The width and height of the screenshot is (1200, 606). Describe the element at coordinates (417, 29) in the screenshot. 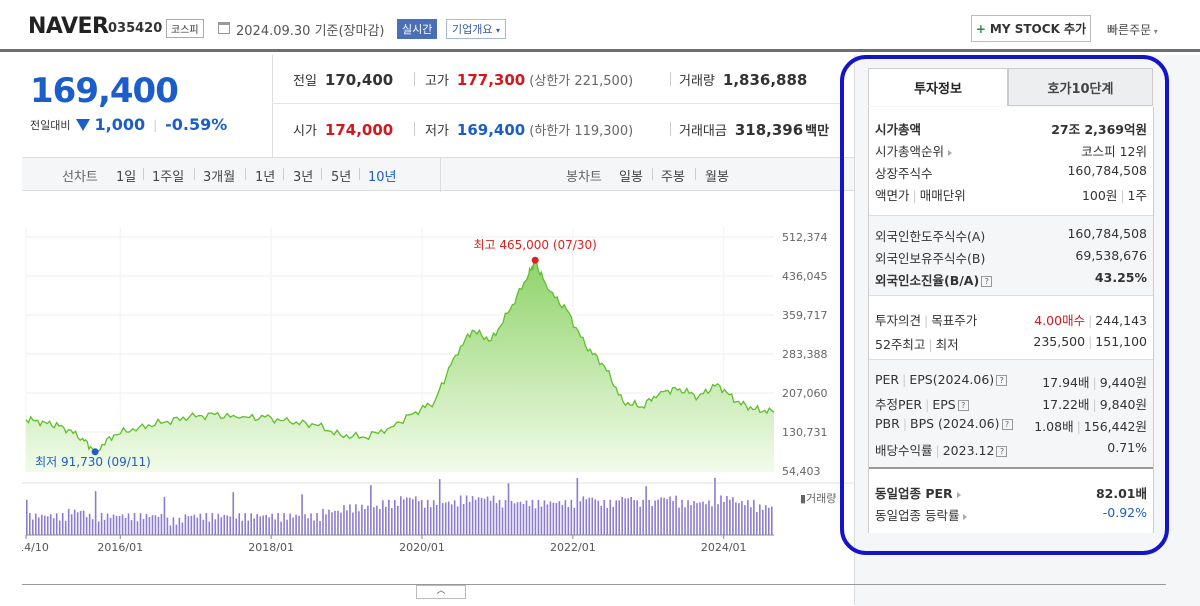

I see `realtime-button: 실시간` at that location.